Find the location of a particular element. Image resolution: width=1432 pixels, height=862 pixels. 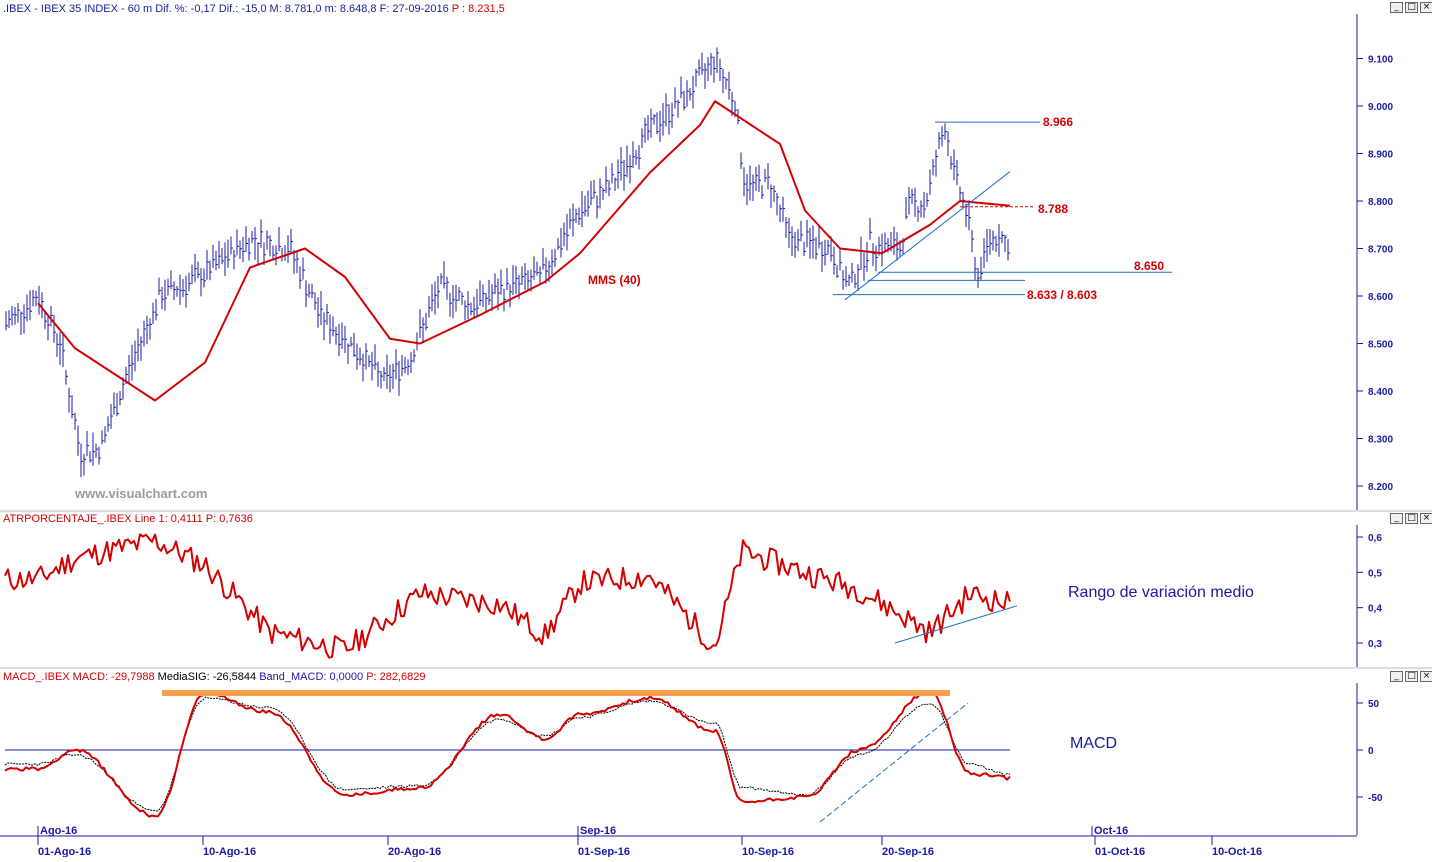

date-label: 10-Sep-16 is located at coordinates (768, 851).